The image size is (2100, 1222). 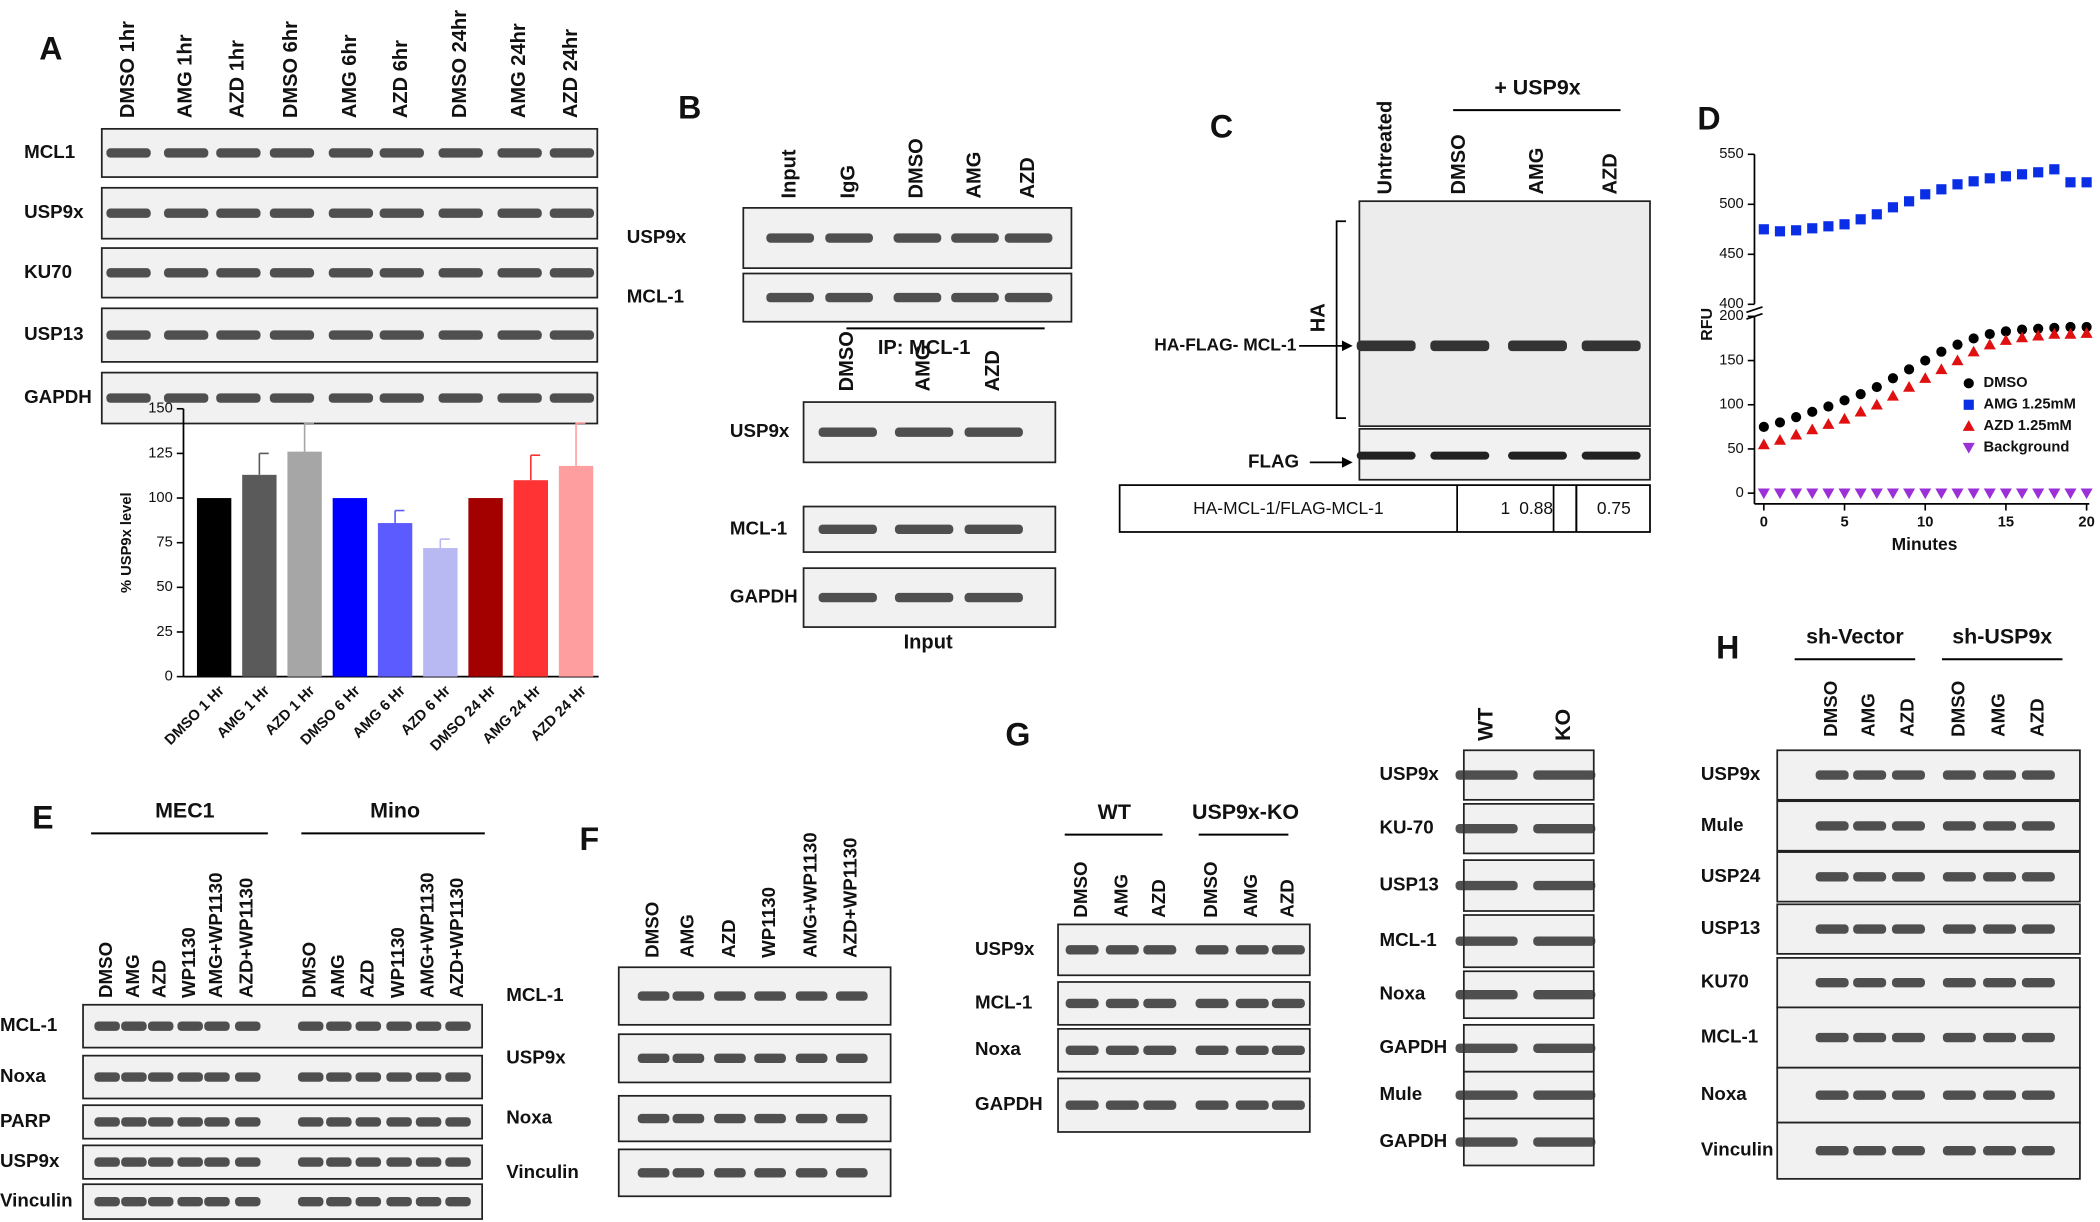 I want to click on table-cell: 1, so click(x=1506, y=508).